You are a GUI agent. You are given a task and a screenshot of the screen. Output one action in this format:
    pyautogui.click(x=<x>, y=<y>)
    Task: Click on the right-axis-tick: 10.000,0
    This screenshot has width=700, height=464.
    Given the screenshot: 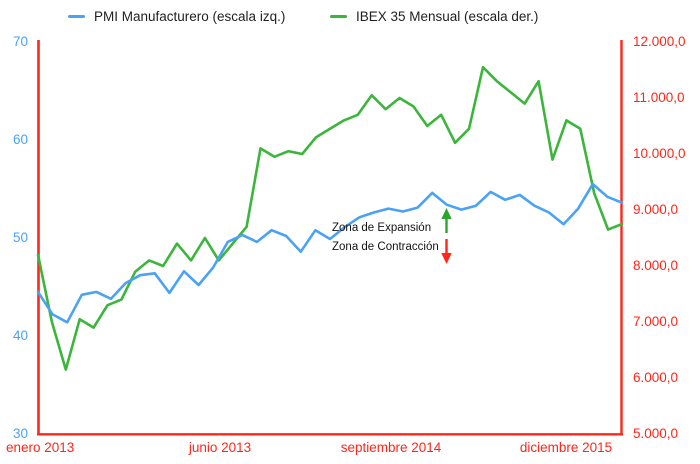 What is the action you would take?
    pyautogui.click(x=659, y=153)
    